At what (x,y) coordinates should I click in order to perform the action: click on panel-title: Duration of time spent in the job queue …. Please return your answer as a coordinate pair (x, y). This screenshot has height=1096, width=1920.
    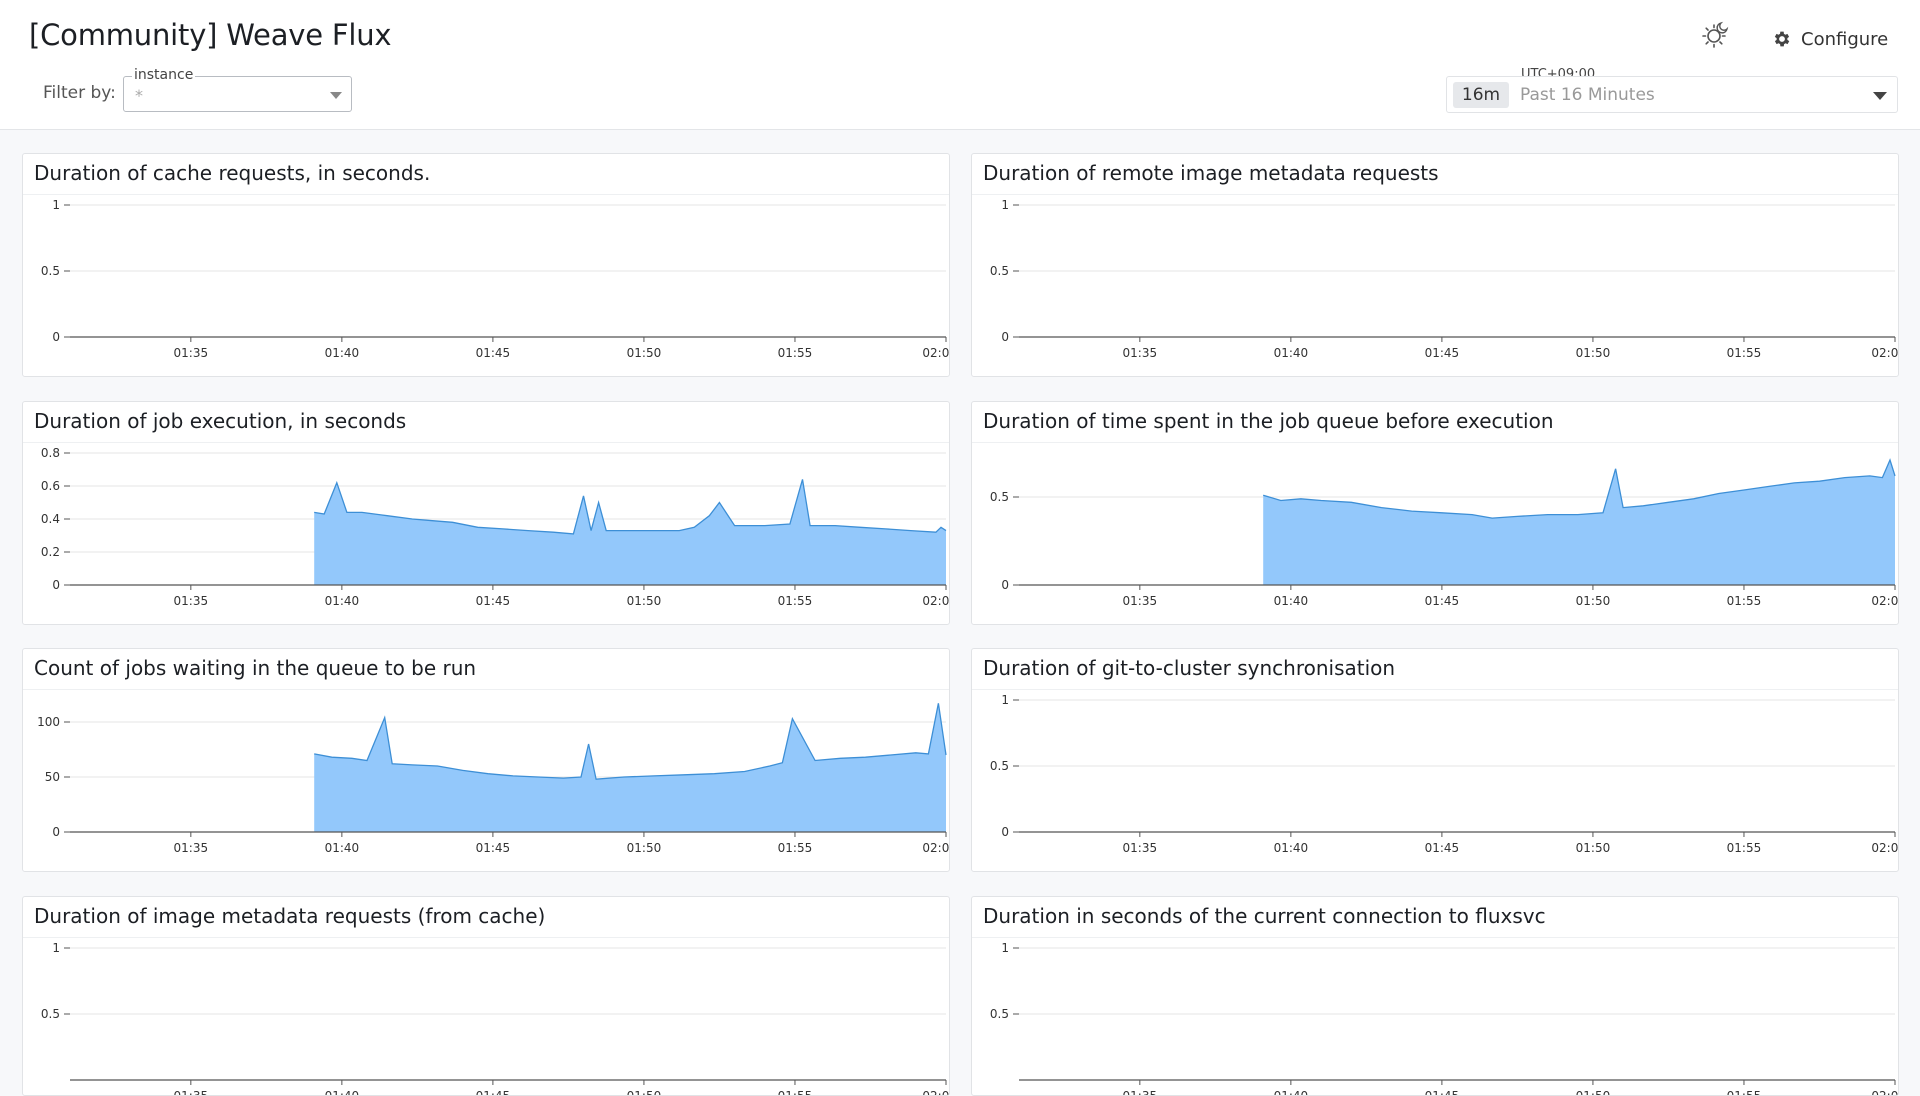
    Looking at the image, I should click on (1268, 421).